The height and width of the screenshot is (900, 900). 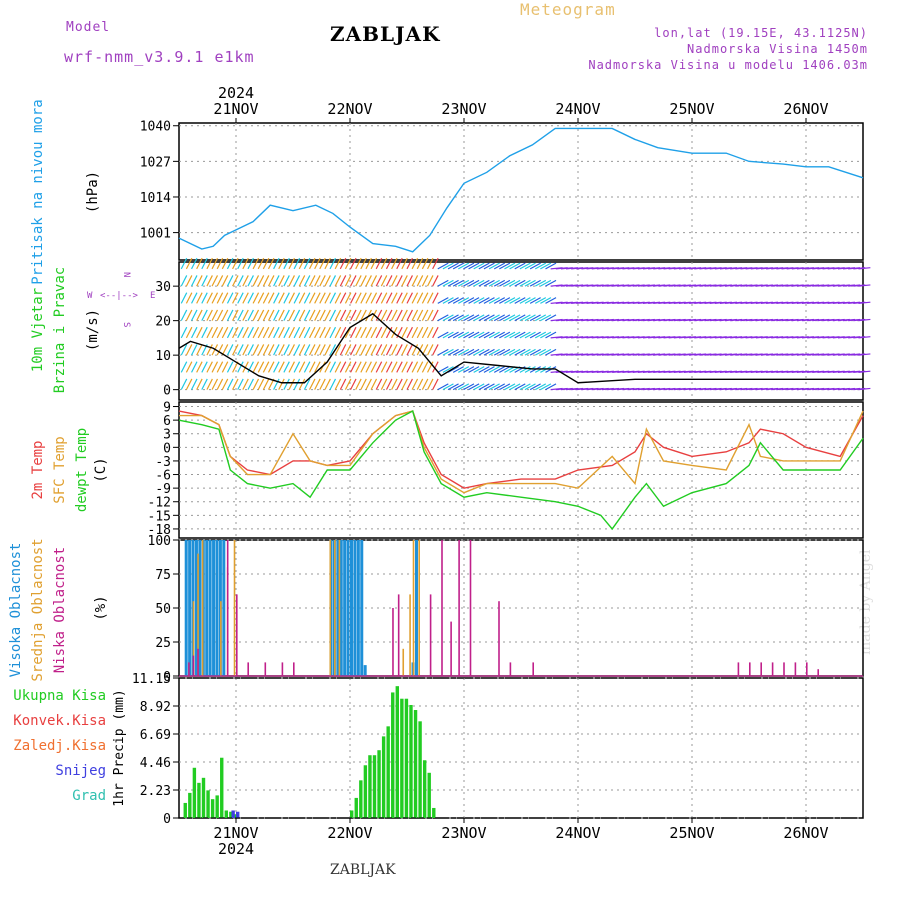 I want to click on dewpt-label: dewpt Temp, so click(x=82, y=470).